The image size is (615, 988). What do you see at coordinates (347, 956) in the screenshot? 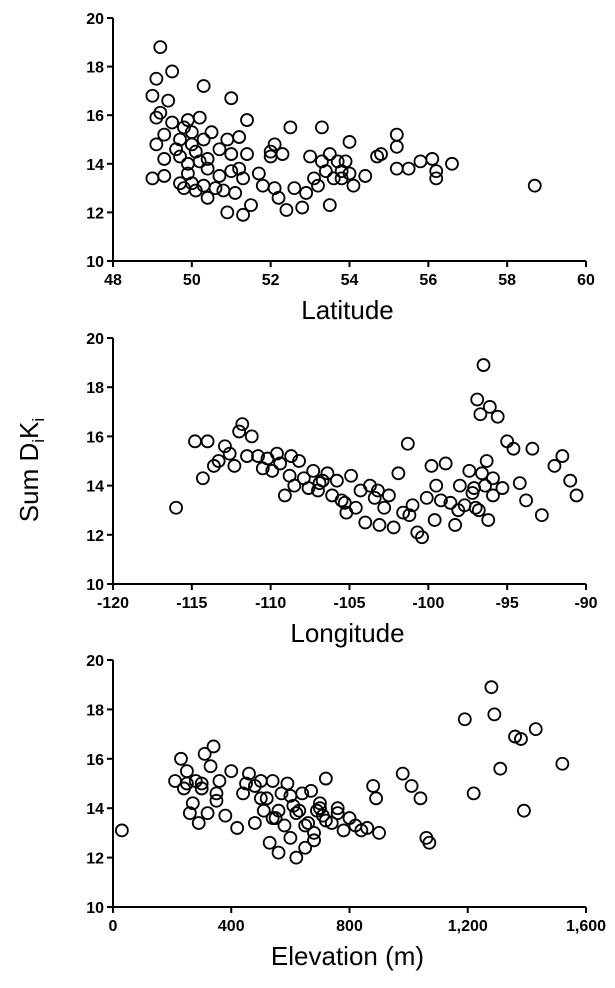
I see `x-axis-title: Elevation (m)` at bounding box center [347, 956].